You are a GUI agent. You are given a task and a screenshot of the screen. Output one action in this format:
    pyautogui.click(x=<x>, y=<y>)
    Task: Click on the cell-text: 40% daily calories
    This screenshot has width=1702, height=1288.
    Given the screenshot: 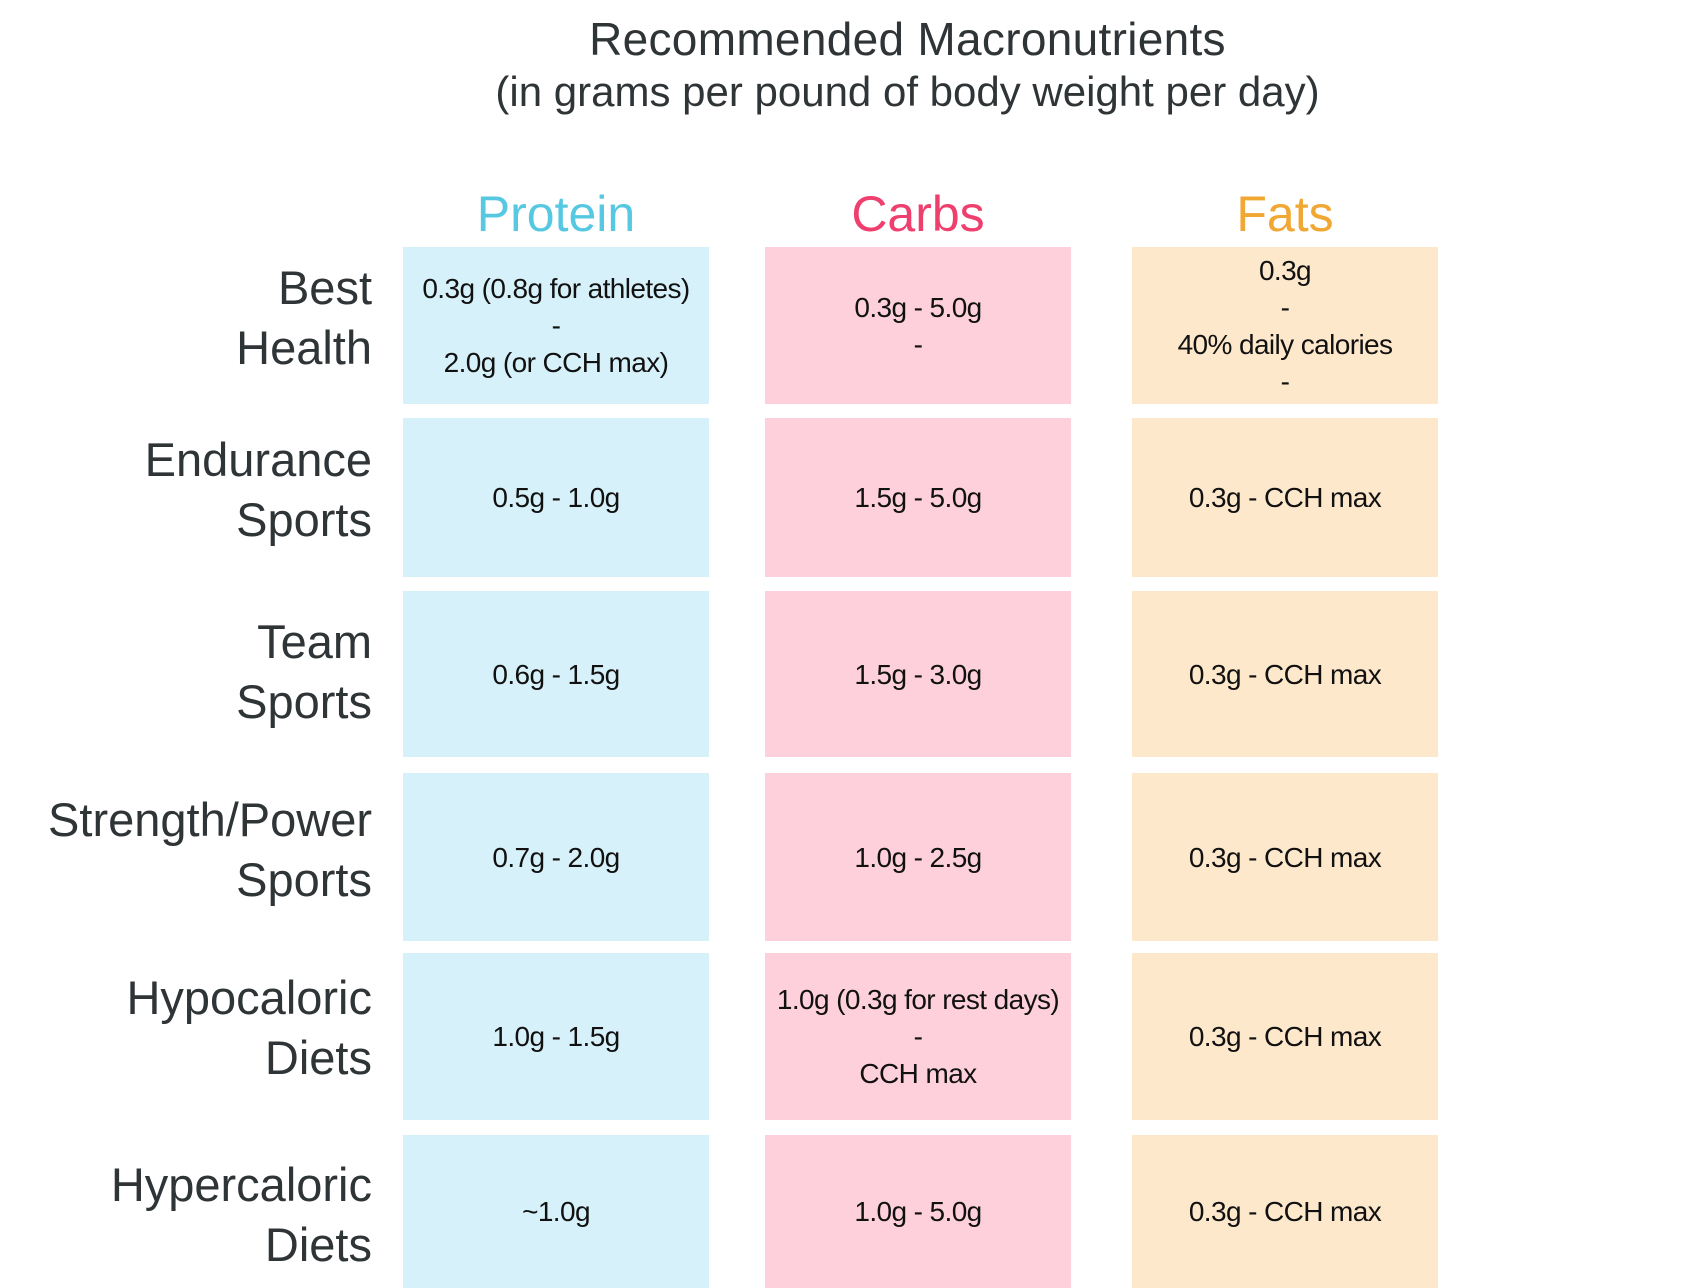 What is the action you would take?
    pyautogui.click(x=1285, y=344)
    